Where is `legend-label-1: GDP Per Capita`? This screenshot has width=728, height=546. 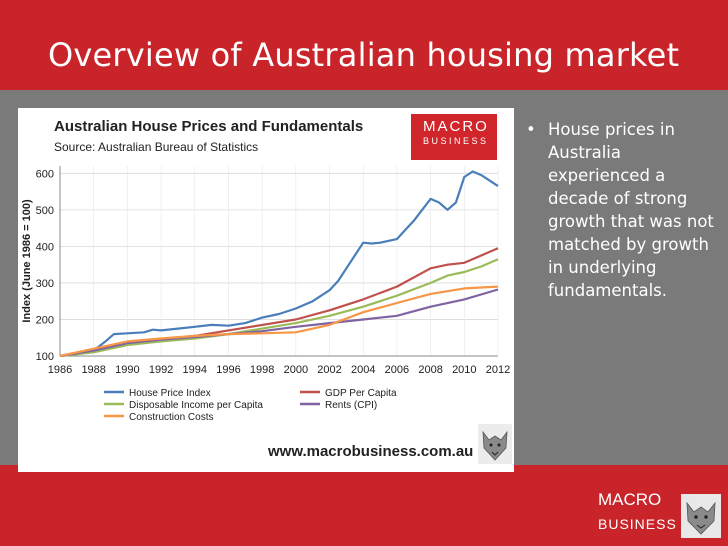
legend-label-1: GDP Per Capita is located at coordinates (361, 393).